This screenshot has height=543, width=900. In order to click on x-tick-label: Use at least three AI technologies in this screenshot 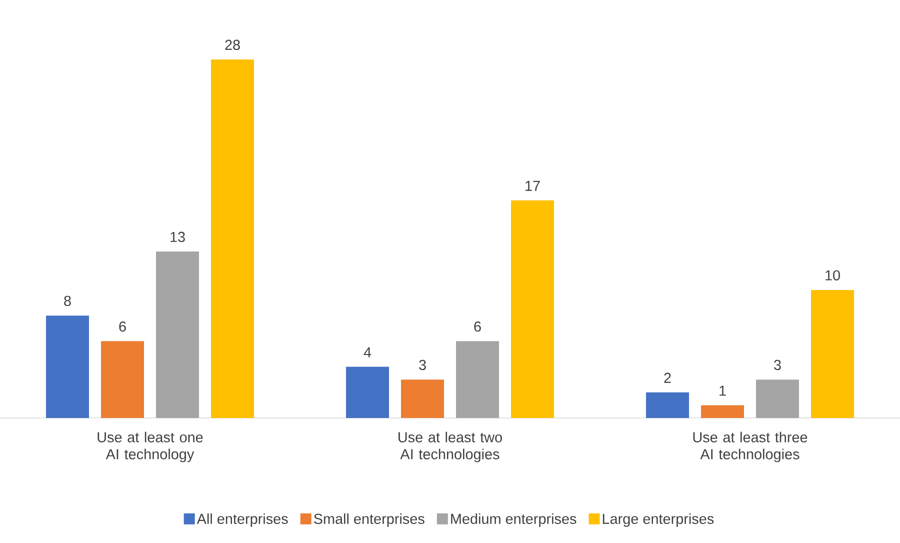, I will do `click(750, 447)`.